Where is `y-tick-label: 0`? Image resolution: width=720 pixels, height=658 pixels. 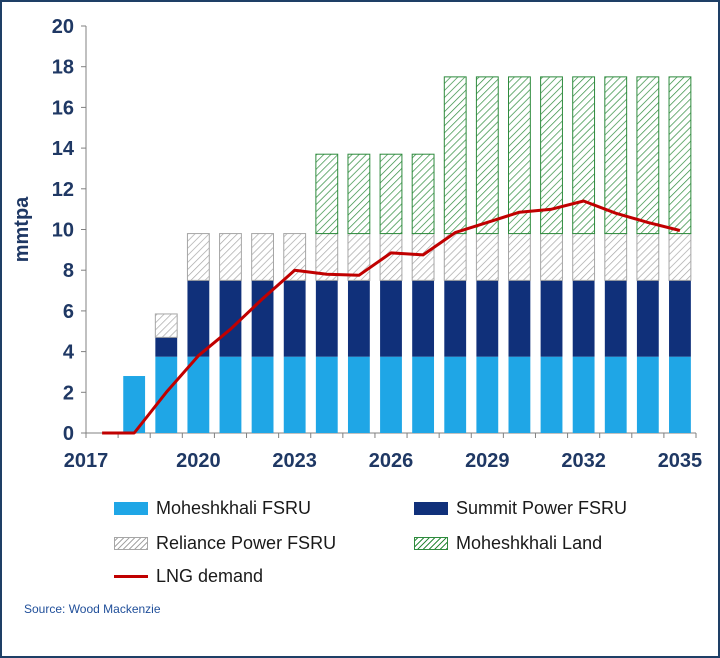
y-tick-label: 0 is located at coordinates (68, 434).